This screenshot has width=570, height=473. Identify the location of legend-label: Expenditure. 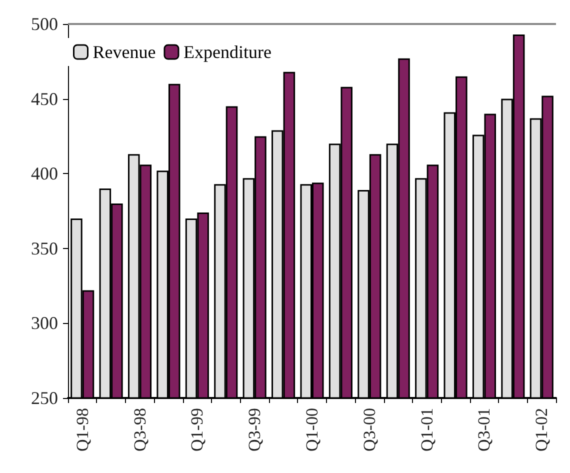
(227, 52).